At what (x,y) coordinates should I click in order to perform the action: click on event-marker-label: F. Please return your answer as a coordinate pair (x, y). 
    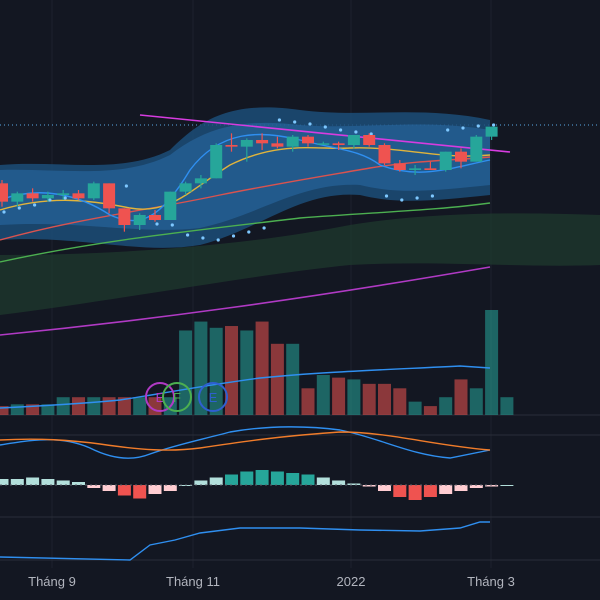
    Looking at the image, I should click on (177, 397).